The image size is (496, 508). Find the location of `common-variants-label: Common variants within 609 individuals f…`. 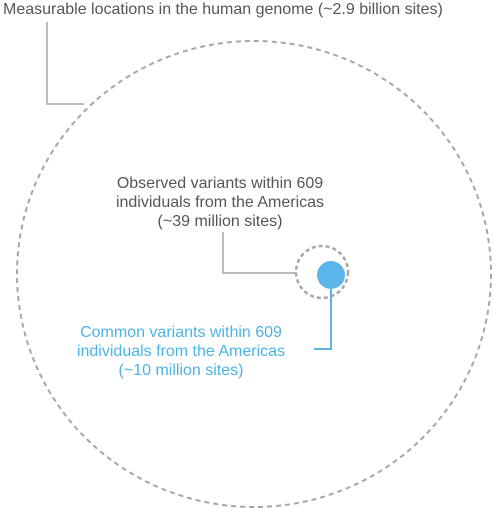

common-variants-label: Common variants within 609 individuals f… is located at coordinates (181, 351).